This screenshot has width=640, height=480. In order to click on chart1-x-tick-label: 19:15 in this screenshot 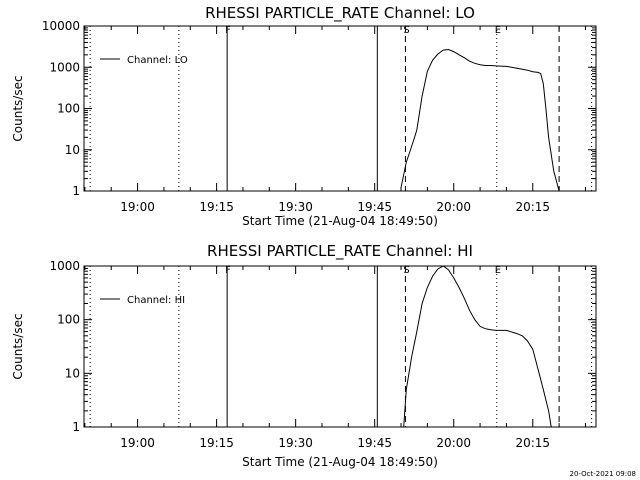, I will do `click(216, 207)`.